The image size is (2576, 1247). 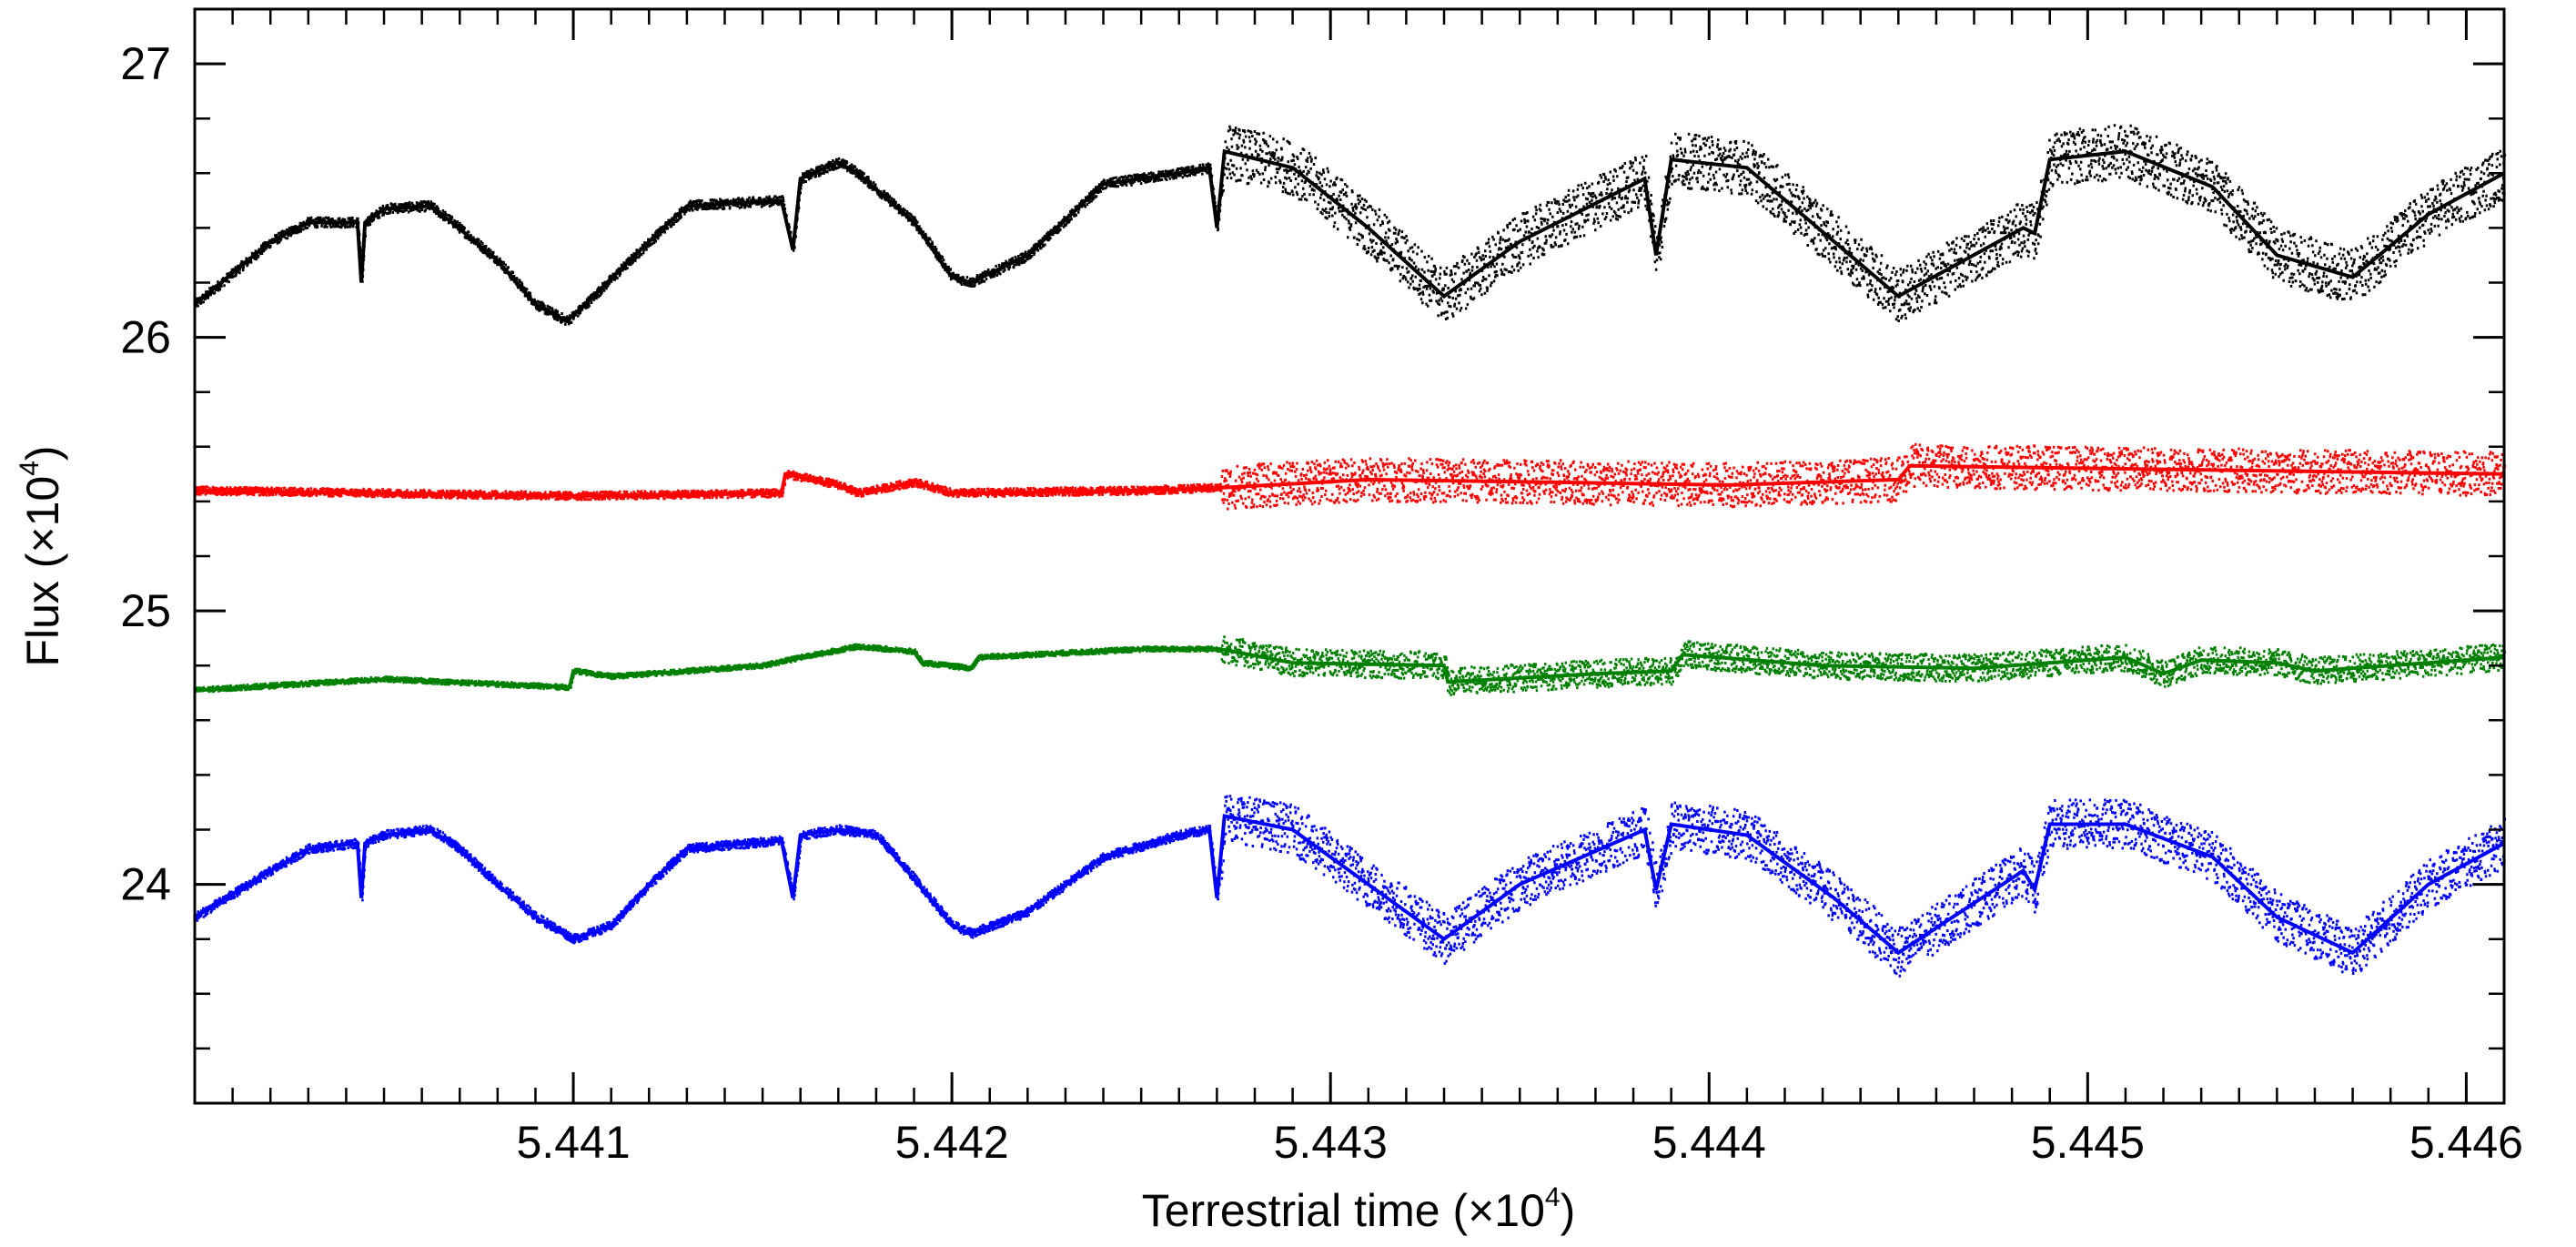 I want to click on y-axis-label: Flux (×104), so click(x=41, y=556).